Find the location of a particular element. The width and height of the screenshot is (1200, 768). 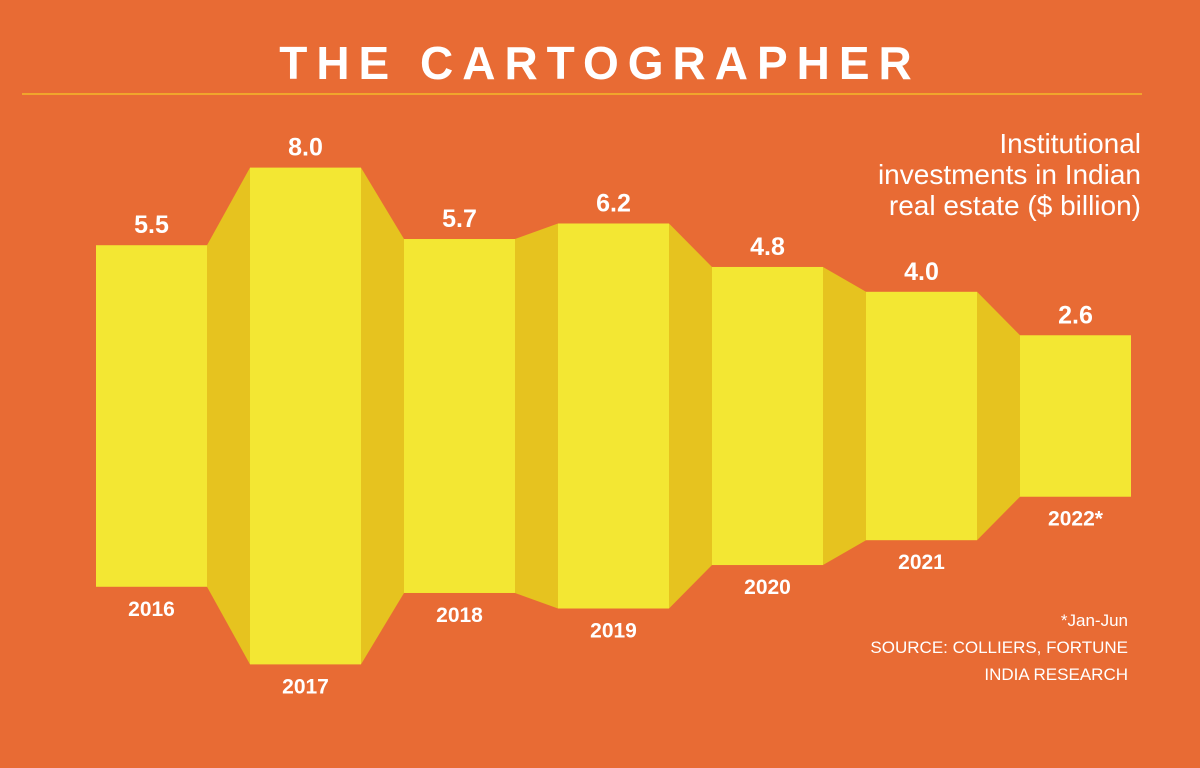

x-tick-label: 2020 is located at coordinates (767, 587).